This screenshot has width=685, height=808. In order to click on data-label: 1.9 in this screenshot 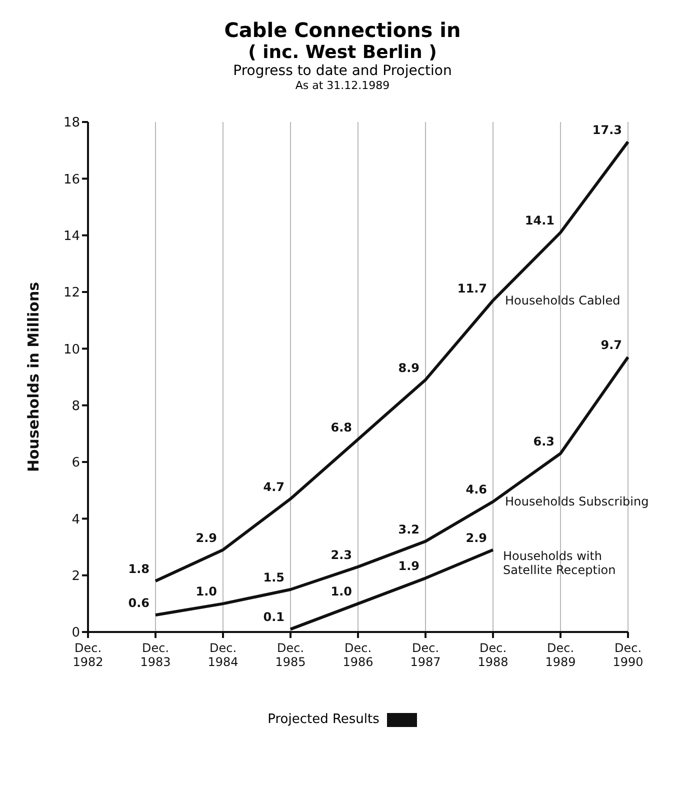, I will do `click(409, 566)`.